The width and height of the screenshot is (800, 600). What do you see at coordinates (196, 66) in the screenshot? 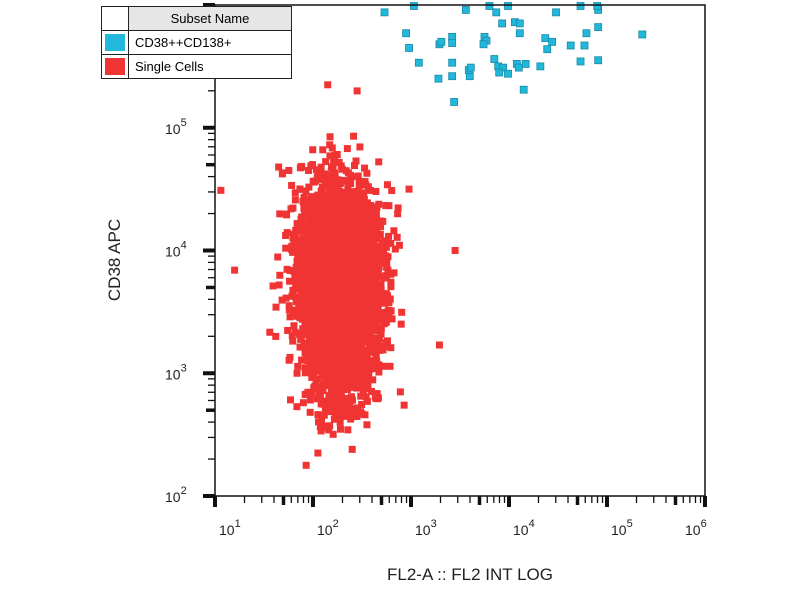
I see `legend-entry-single-cells: Single Cells` at bounding box center [196, 66].